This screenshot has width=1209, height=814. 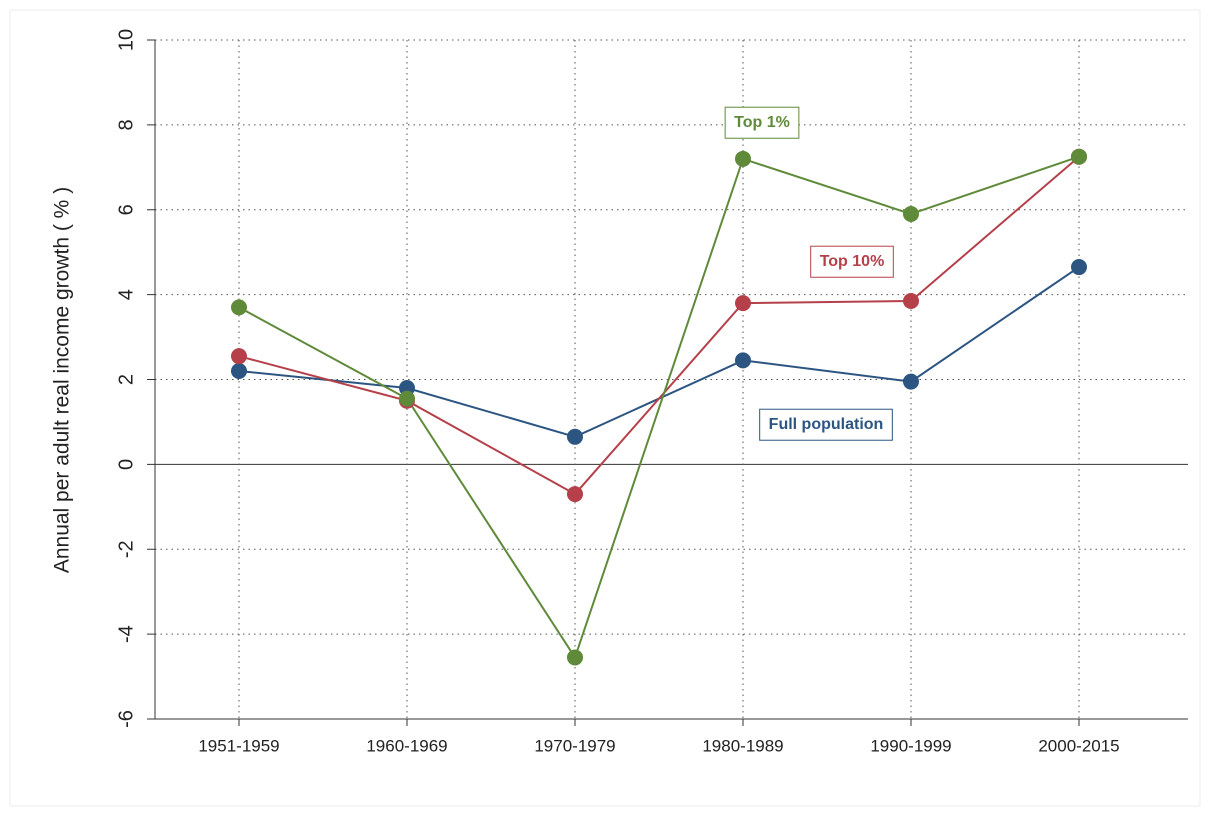 What do you see at coordinates (126, 40) in the screenshot?
I see `y-tick-label: 10` at bounding box center [126, 40].